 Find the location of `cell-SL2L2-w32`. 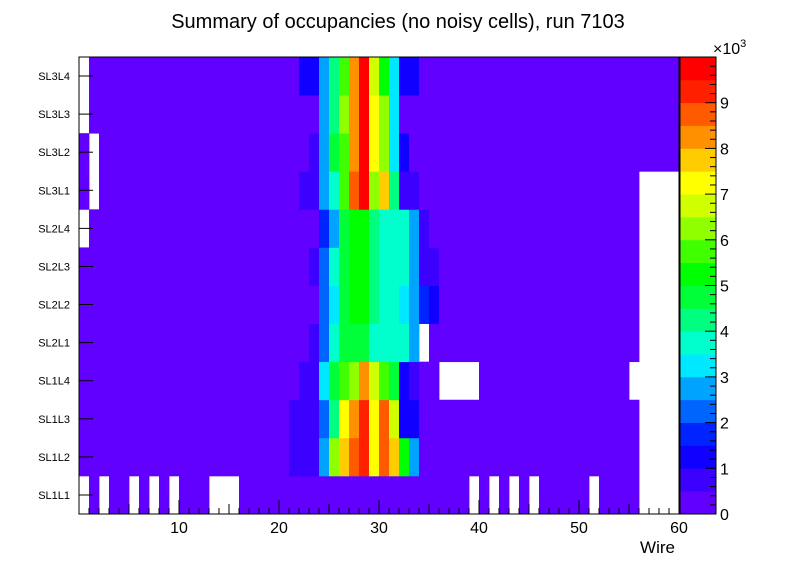

cell-SL2L2-w32 is located at coordinates (394, 304).